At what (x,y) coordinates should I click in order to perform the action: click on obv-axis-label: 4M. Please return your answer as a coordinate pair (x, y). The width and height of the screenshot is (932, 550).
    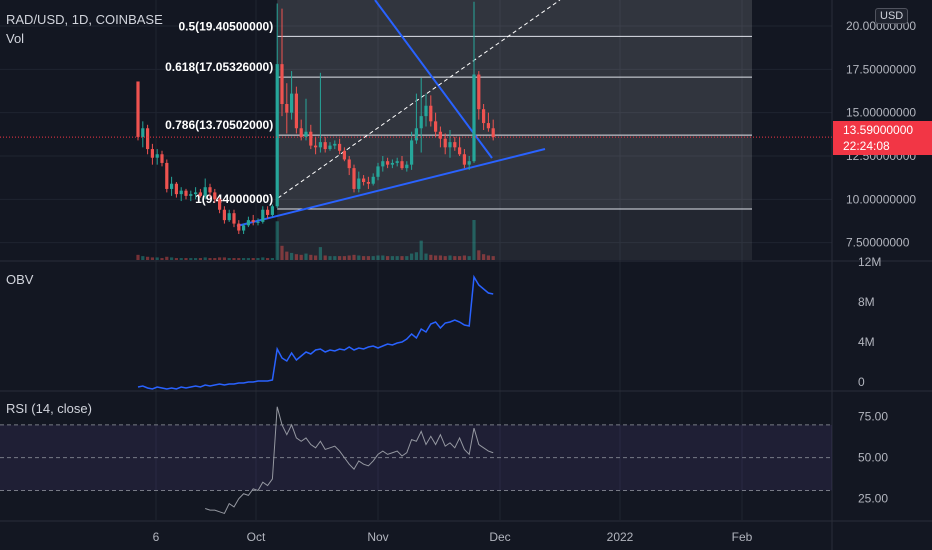
    Looking at the image, I should click on (866, 342).